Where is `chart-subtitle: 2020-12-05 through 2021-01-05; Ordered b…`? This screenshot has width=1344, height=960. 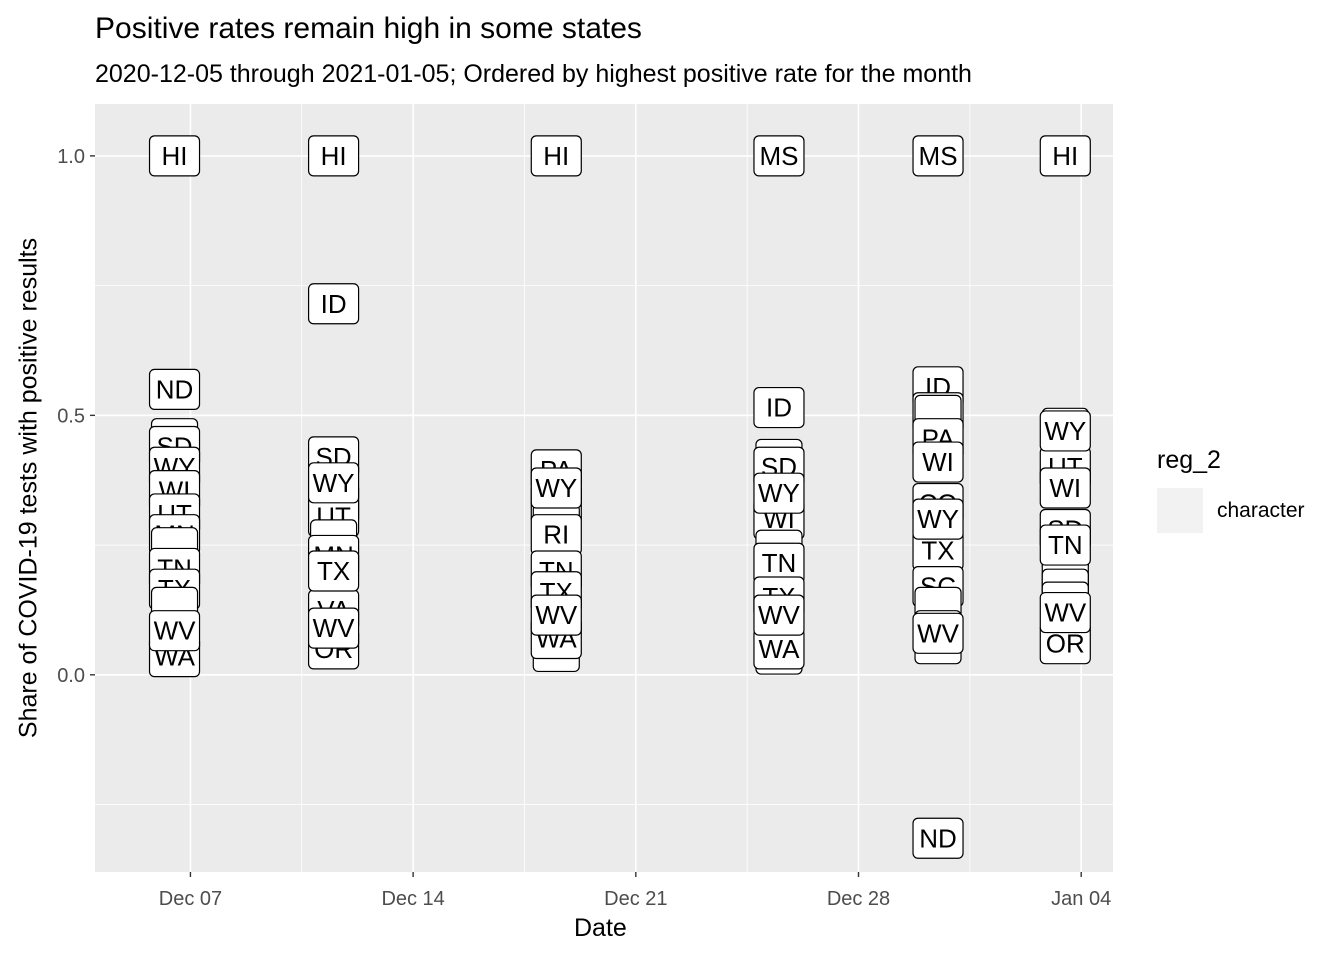 chart-subtitle: 2020-12-05 through 2021-01-05; Ordered b… is located at coordinates (533, 74).